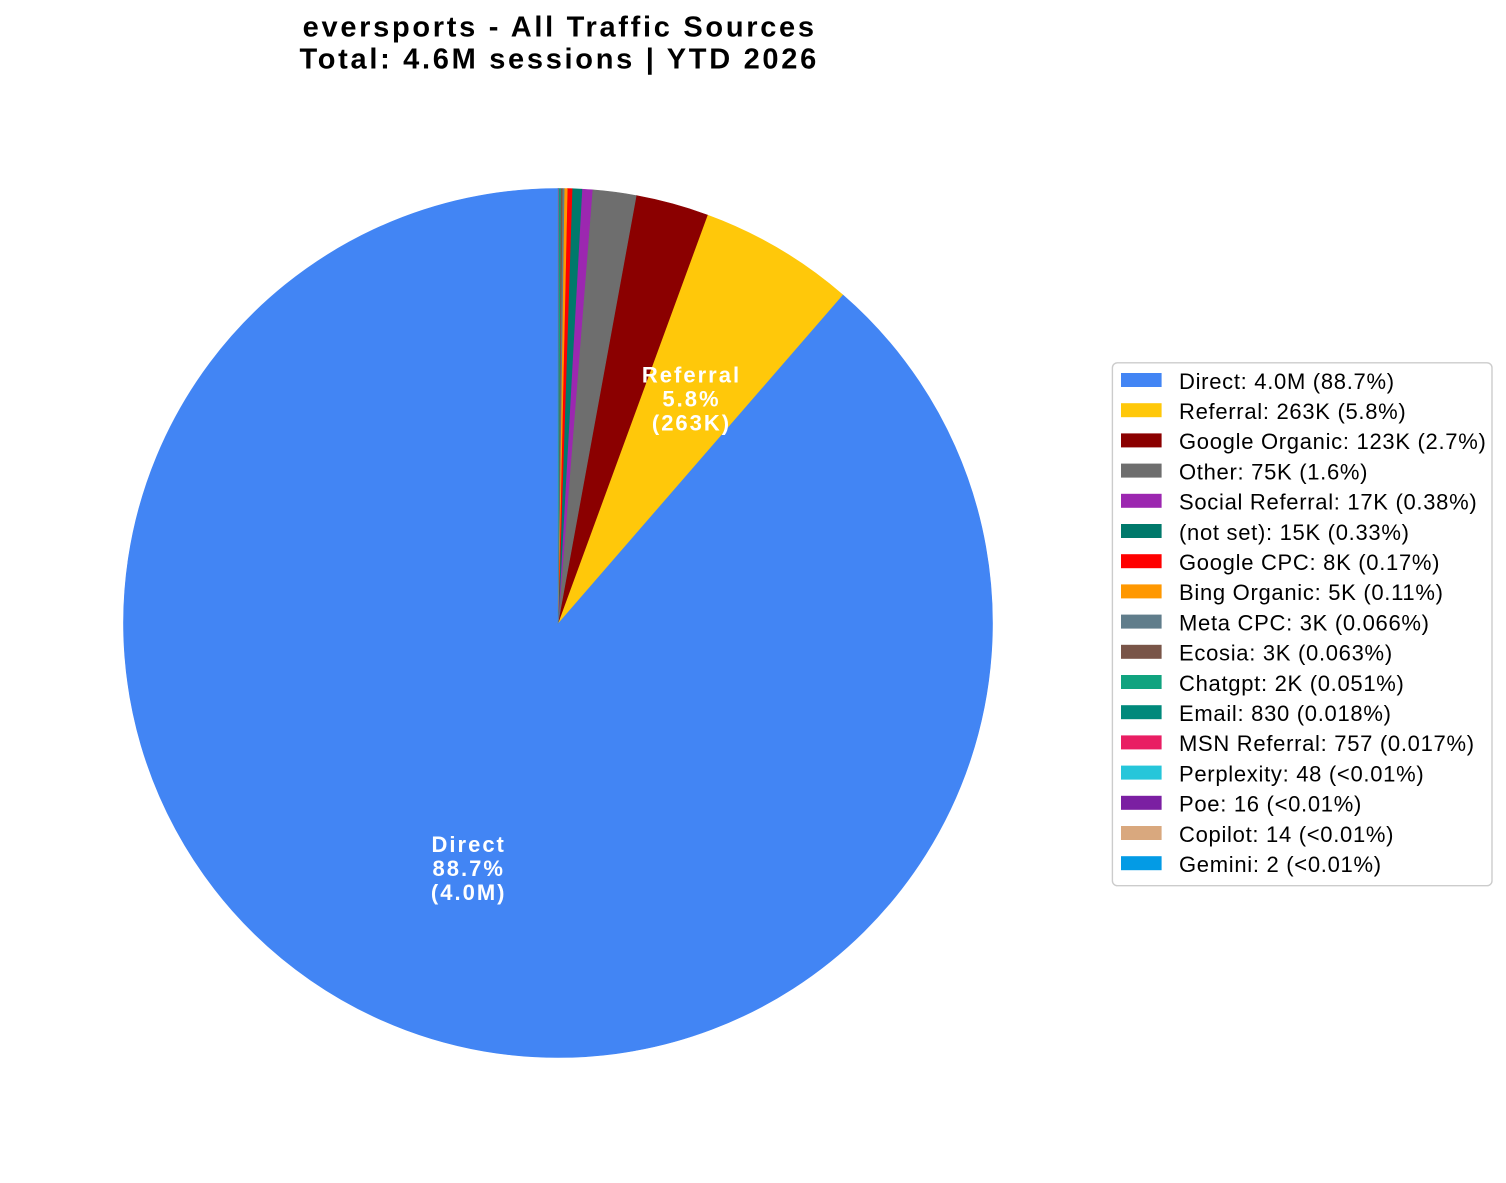  What do you see at coordinates (1287, 381) in the screenshot?
I see `svg-text: Direct: 4.0M (88.7%)` at bounding box center [1287, 381].